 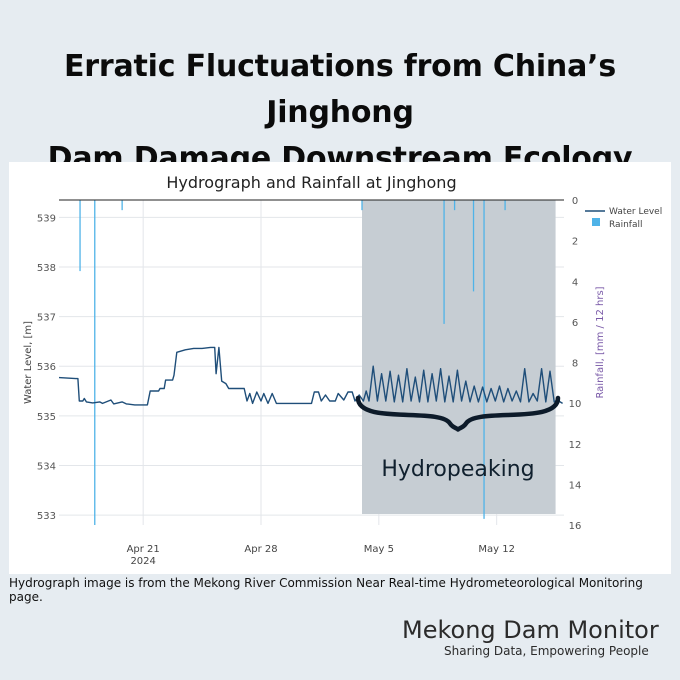 I want to click on y2-axis-label: Rainfall, [mm / 12 hrs], so click(x=600, y=342).